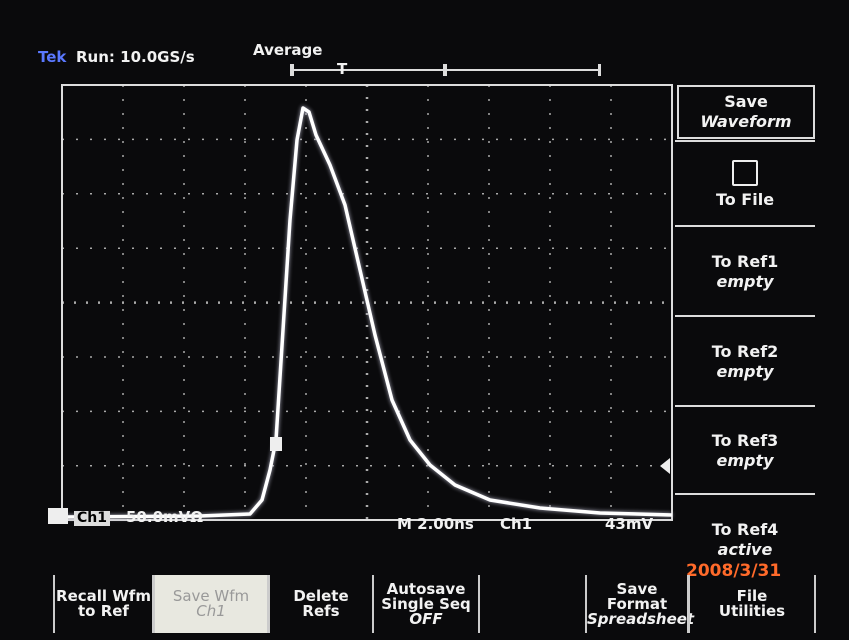  I want to click on trigger-position: T, so click(342, 69).